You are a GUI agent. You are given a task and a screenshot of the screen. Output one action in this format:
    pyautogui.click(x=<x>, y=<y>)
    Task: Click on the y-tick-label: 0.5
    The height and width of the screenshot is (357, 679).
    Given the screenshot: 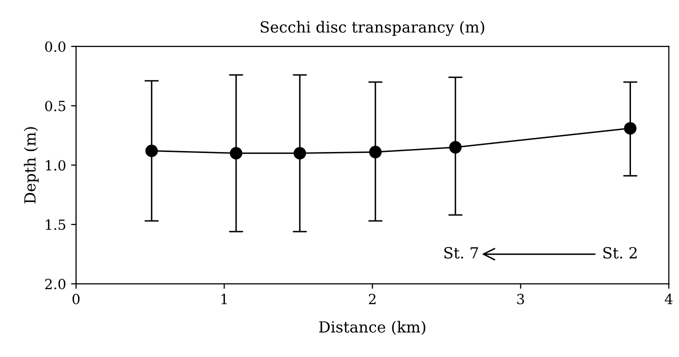 What is the action you would take?
    pyautogui.click(x=55, y=106)
    